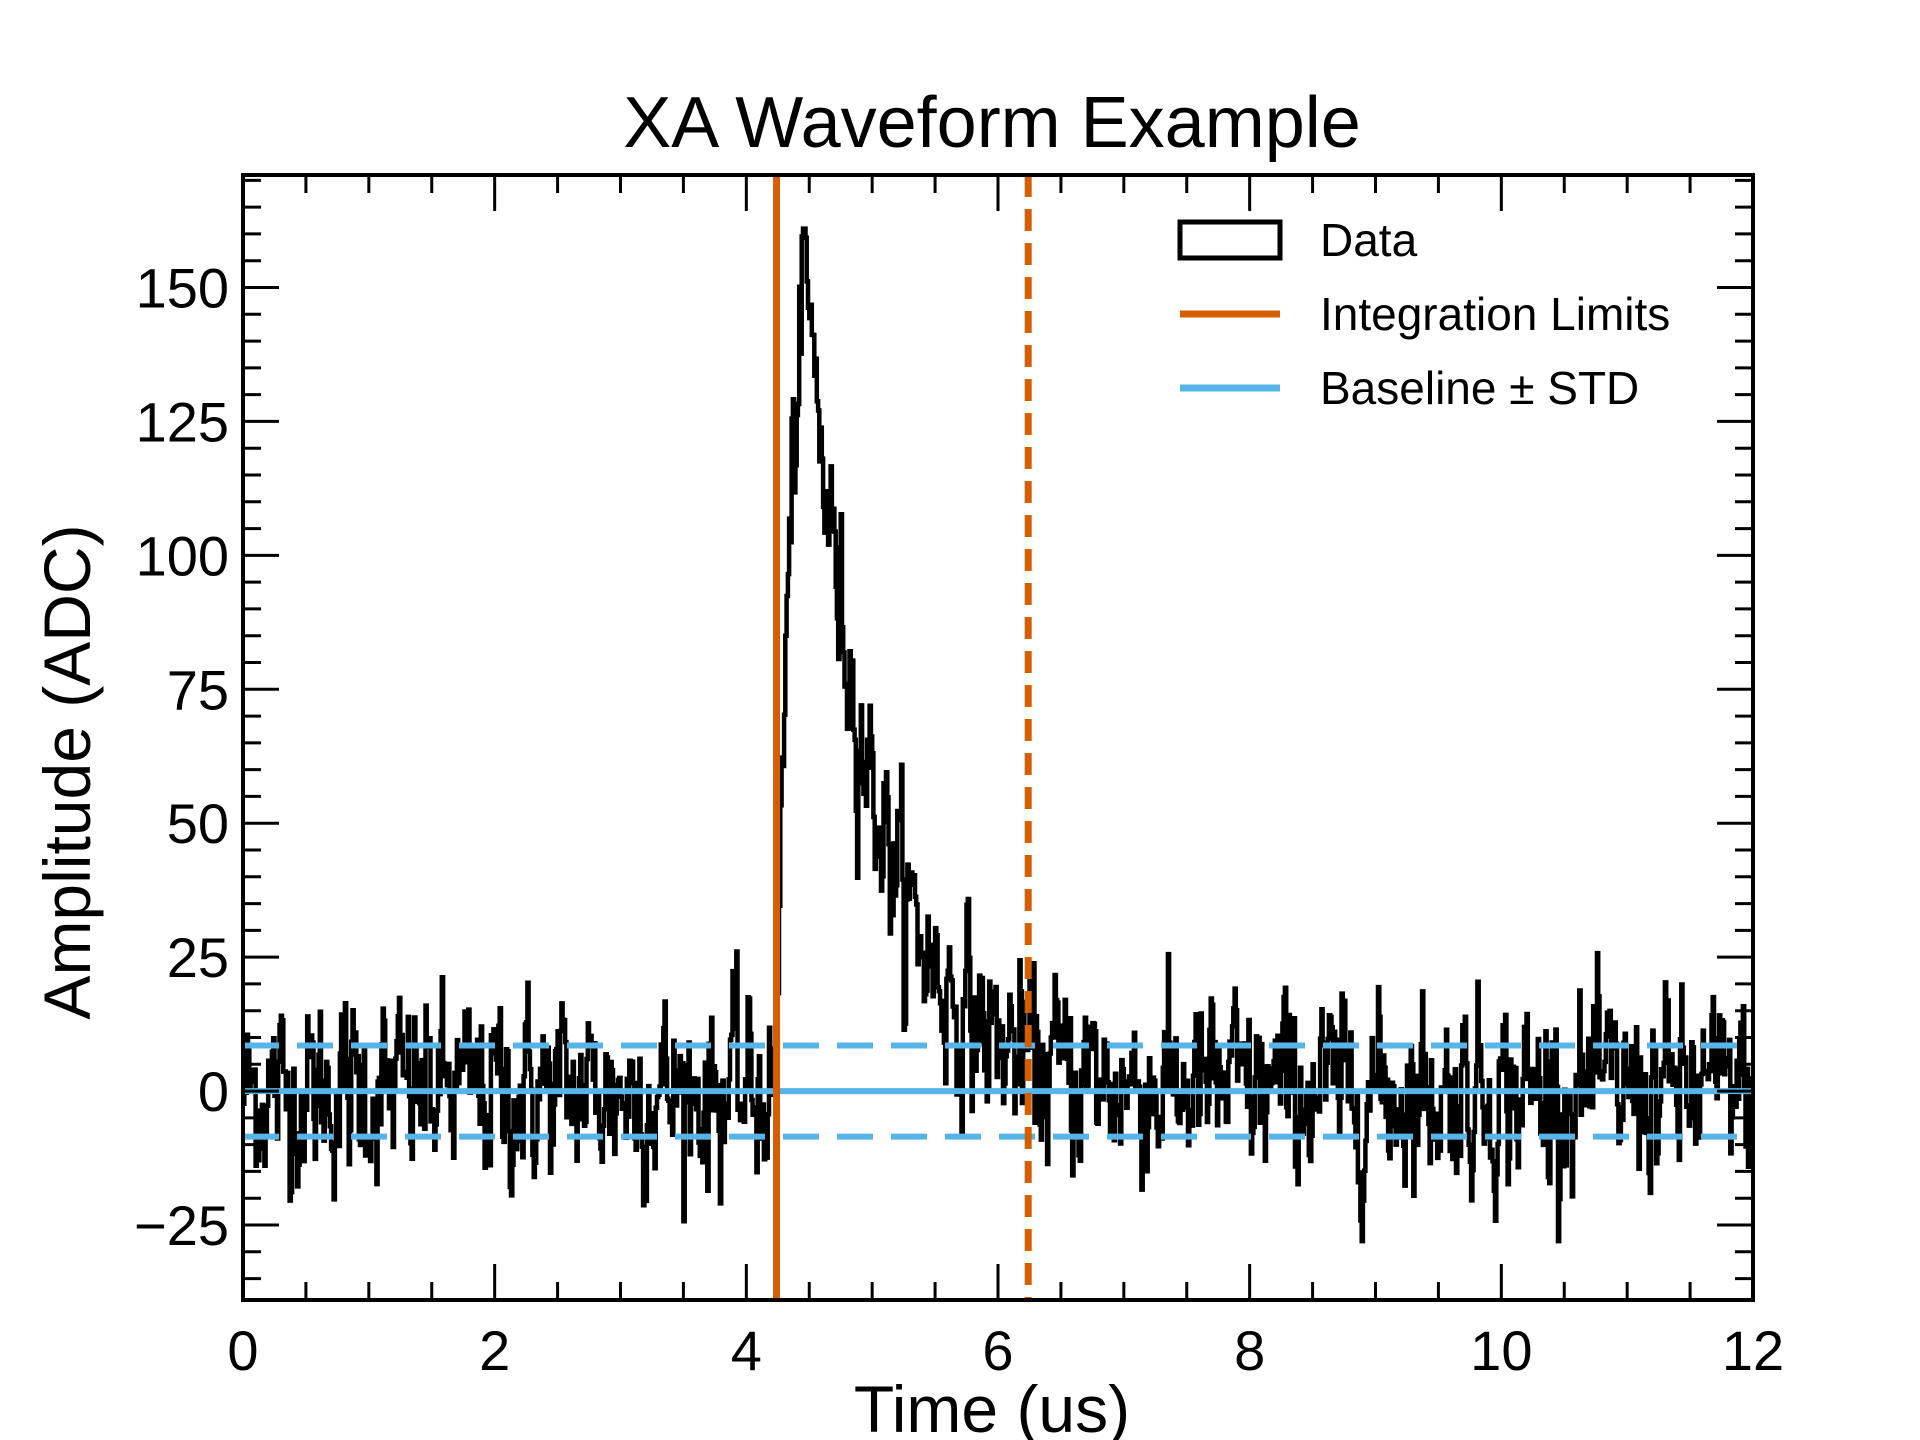 The image size is (1920, 1440). What do you see at coordinates (198, 957) in the screenshot?
I see `y-tick-label: 25` at bounding box center [198, 957].